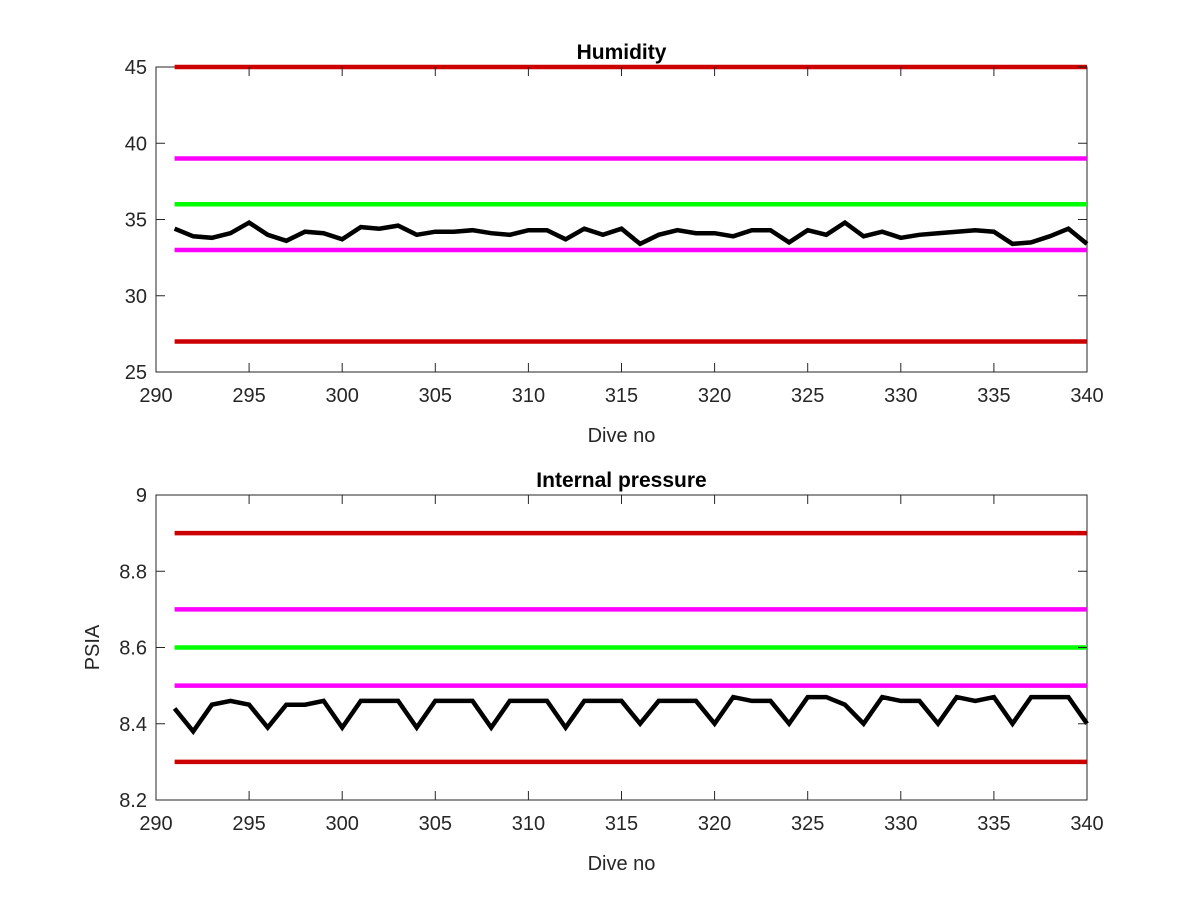 The width and height of the screenshot is (1200, 900). I want to click on y-tick-label: 8.8, so click(133, 572).